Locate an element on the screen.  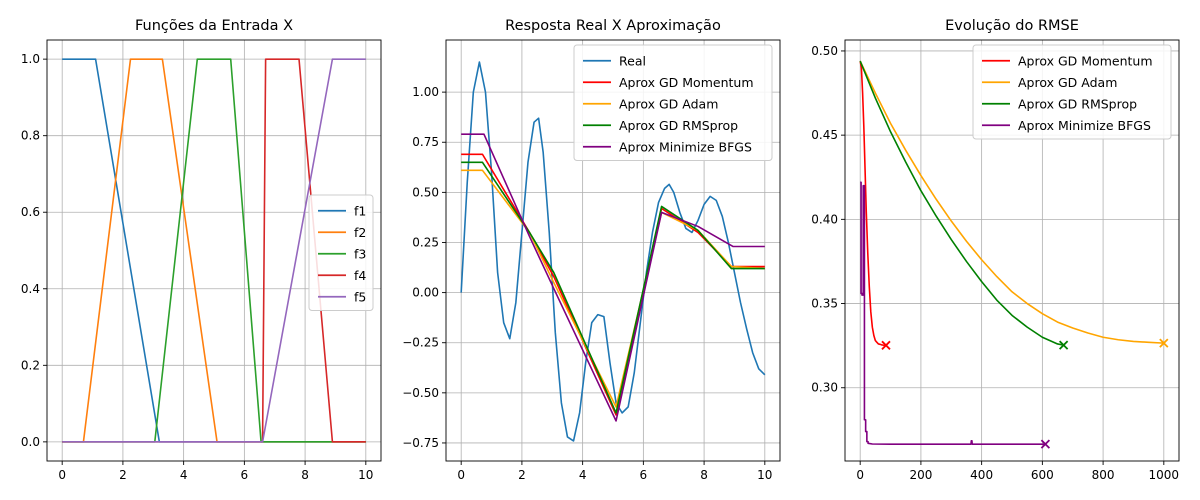
x-tick-label: 200 is located at coordinates (920, 475).